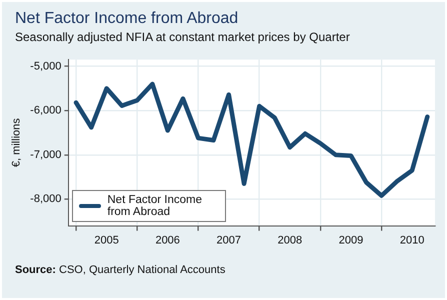 Image resolution: width=447 pixels, height=300 pixels. I want to click on x-tick-label: 2008, so click(290, 240).